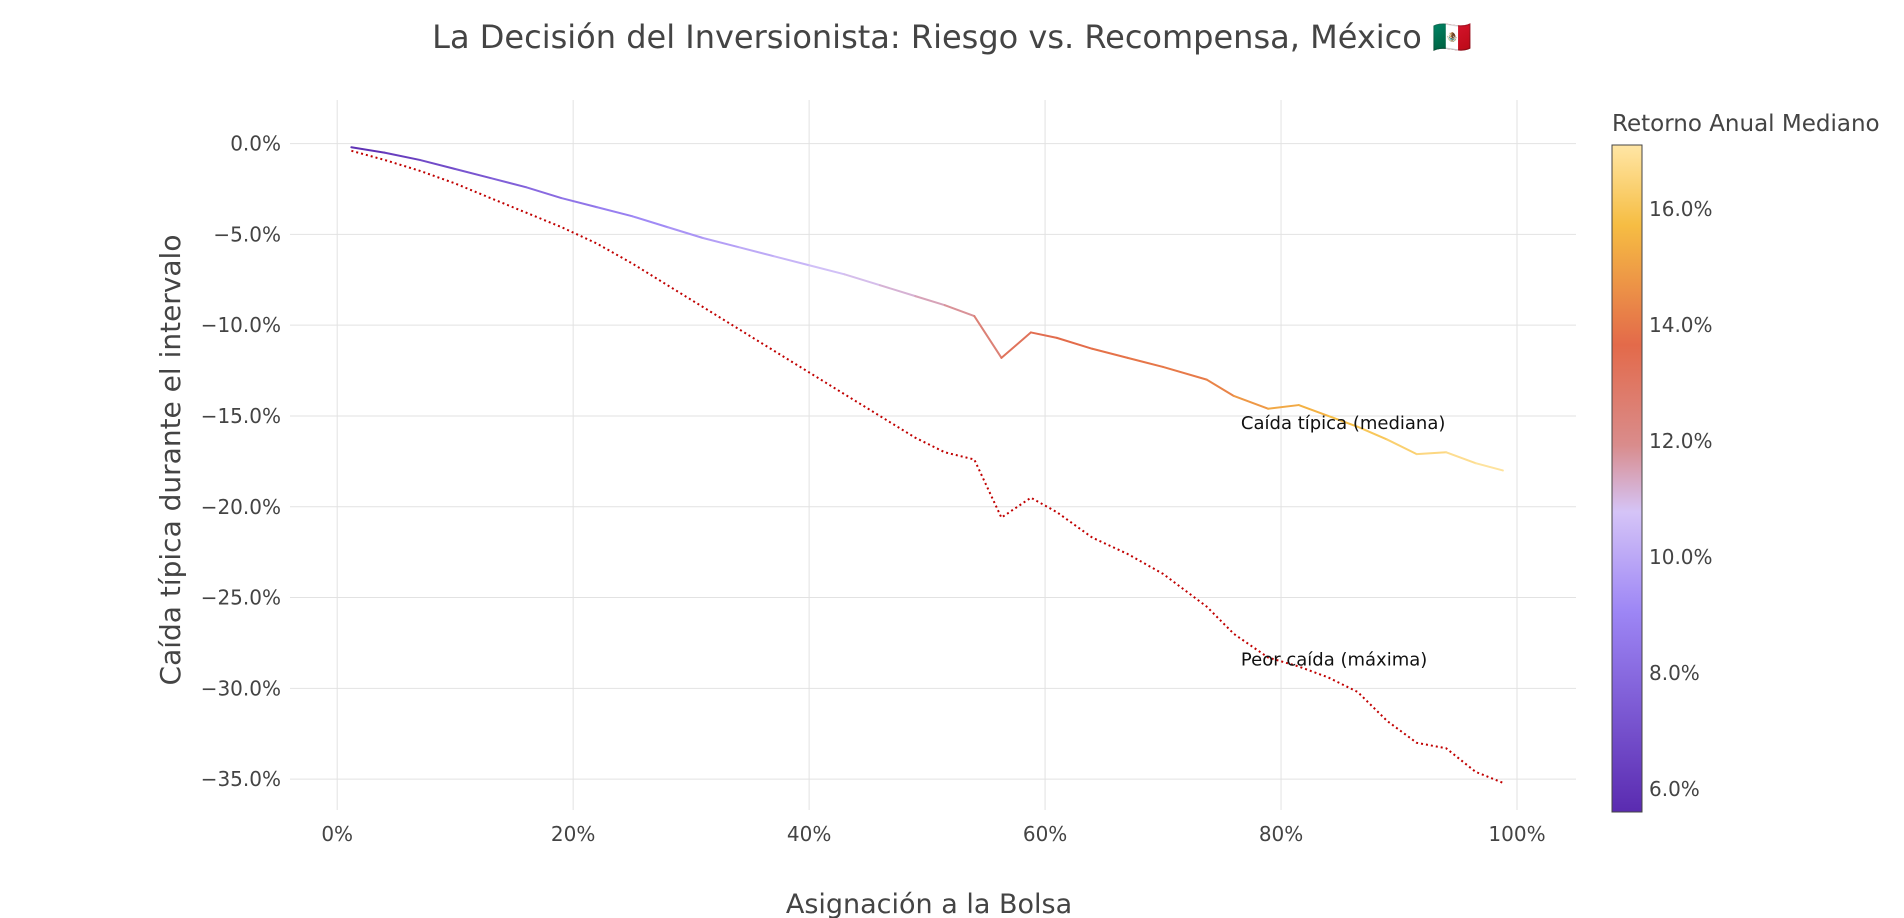  Describe the element at coordinates (241, 779) in the screenshot. I see `y-tick-label: −35.0%` at that location.